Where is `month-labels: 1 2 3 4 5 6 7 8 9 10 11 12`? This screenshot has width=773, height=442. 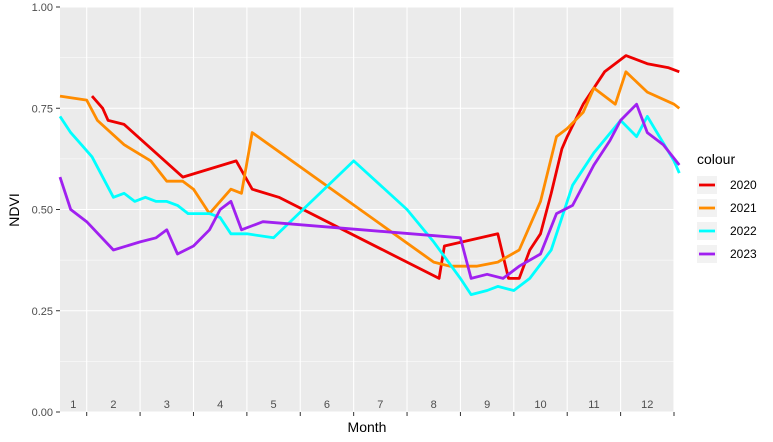 month-labels: 1 2 3 4 5 6 7 8 9 10 11 12 is located at coordinates (361, 405).